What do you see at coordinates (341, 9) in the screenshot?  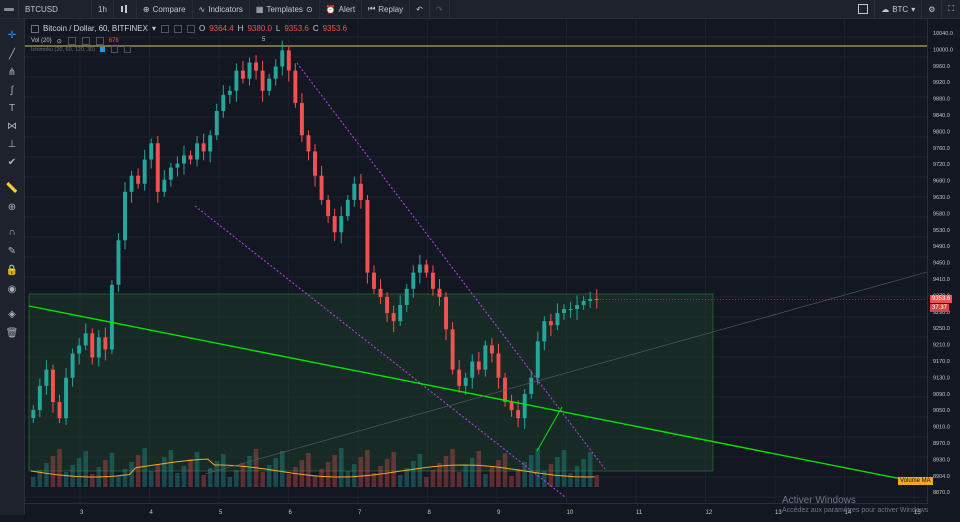 I see `alert-button: ⏰ Alert` at bounding box center [341, 9].